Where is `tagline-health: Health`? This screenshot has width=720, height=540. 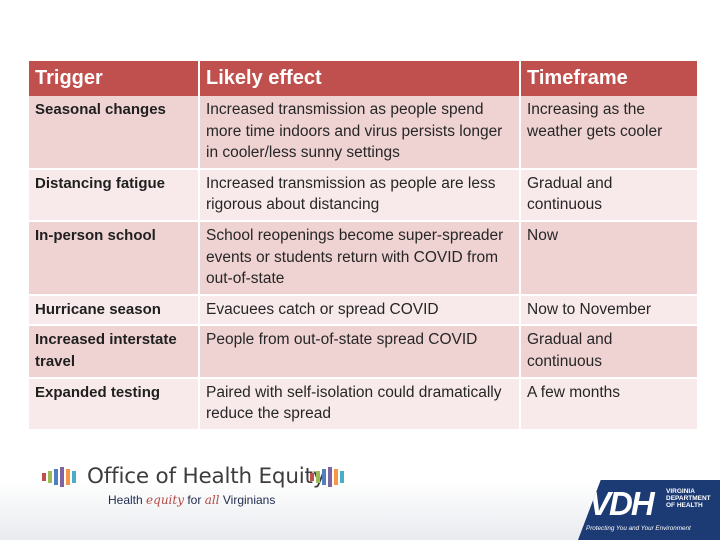 tagline-health: Health is located at coordinates (125, 500).